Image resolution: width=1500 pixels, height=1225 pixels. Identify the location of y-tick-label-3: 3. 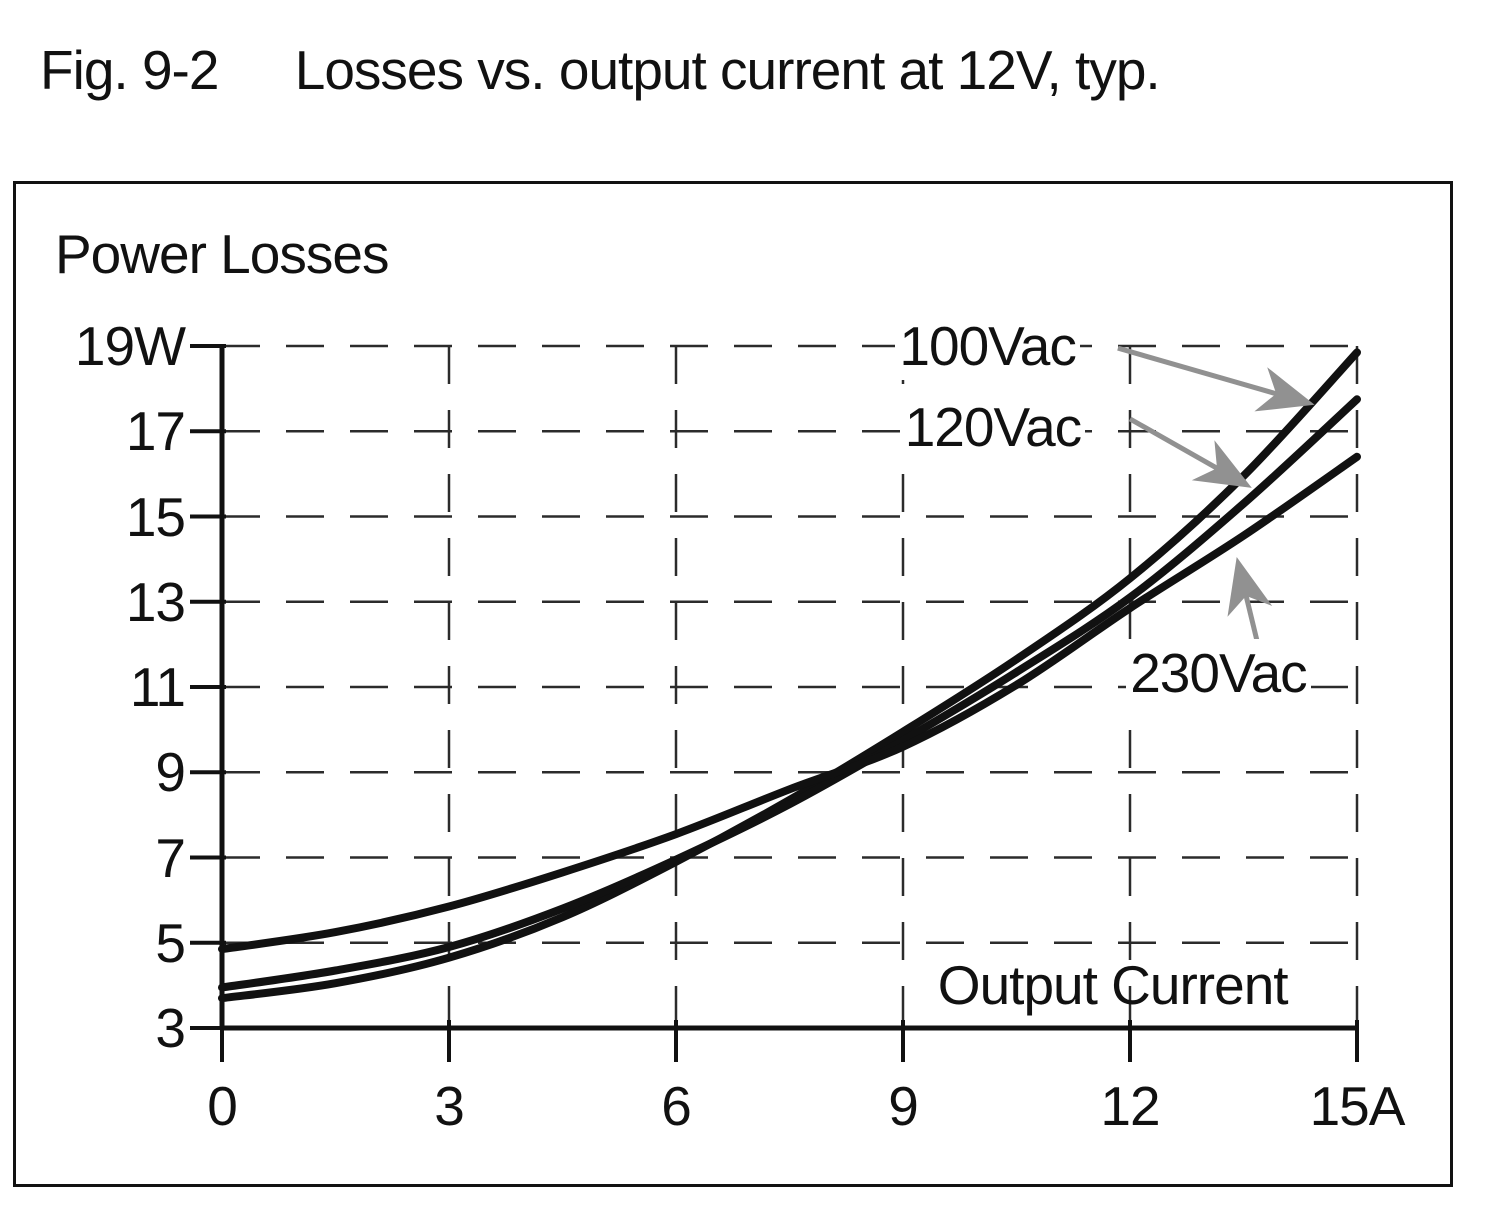
(170, 1028).